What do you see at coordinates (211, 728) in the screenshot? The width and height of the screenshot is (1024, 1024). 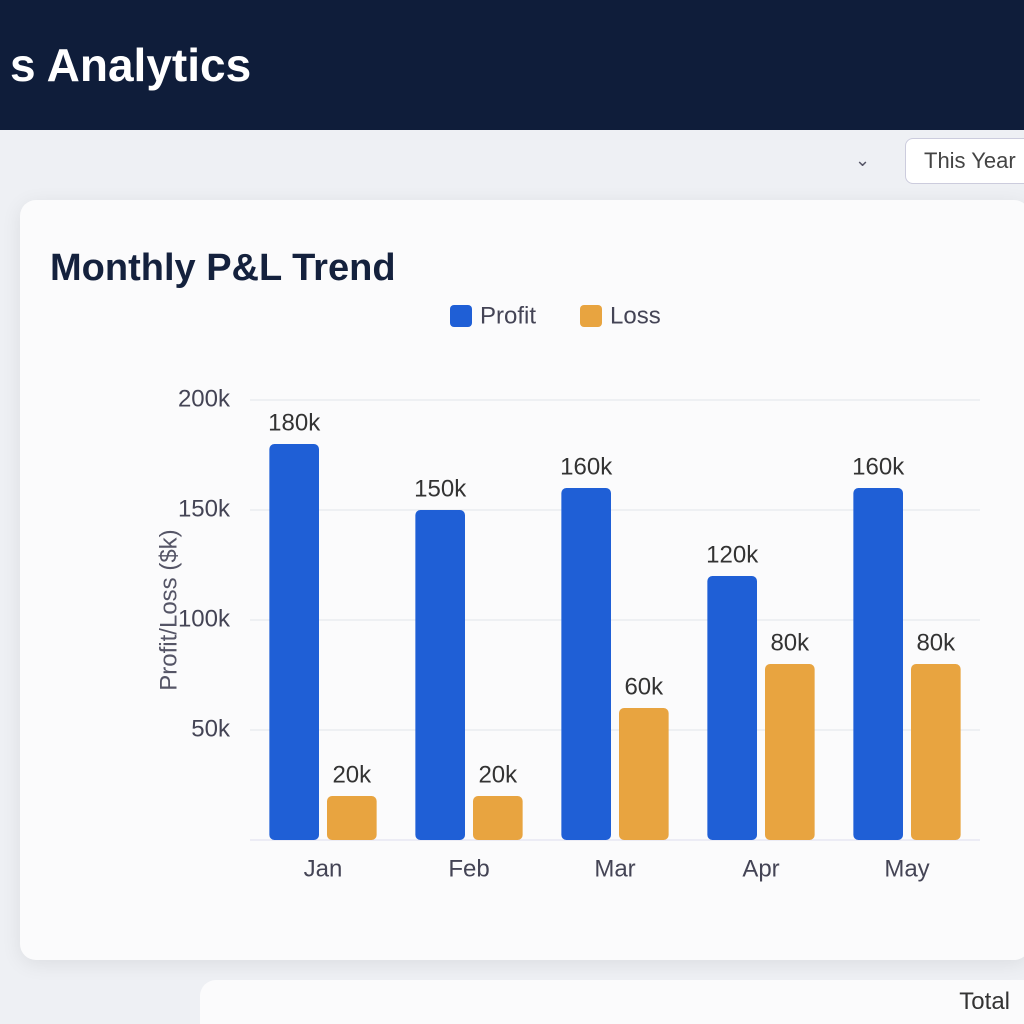 I see `y-tick-label: 50k` at bounding box center [211, 728].